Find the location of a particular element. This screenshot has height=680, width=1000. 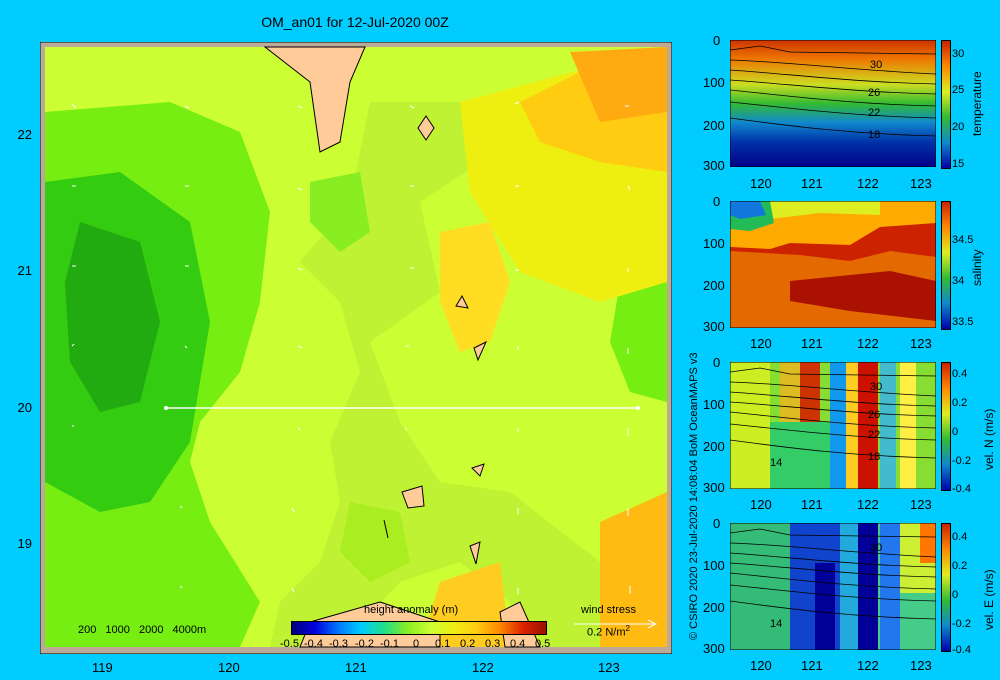

x-tick-label: 119 is located at coordinates (102, 667).